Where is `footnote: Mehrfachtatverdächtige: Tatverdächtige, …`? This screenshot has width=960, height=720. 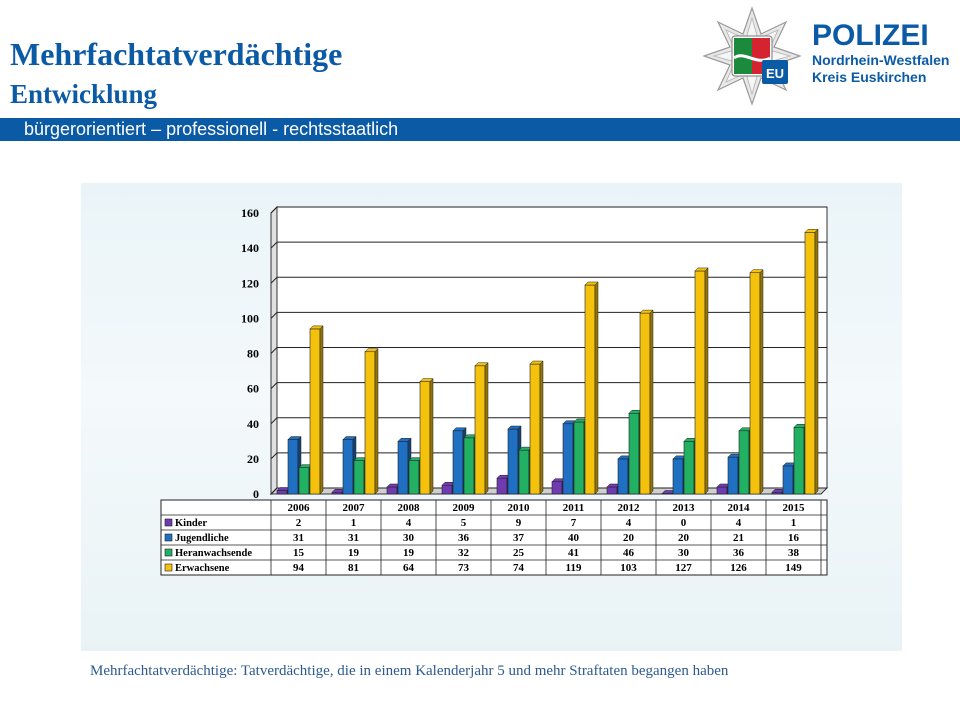
footnote: Mehrfachtatverdächtige: Tatverdächtige, … is located at coordinates (409, 671).